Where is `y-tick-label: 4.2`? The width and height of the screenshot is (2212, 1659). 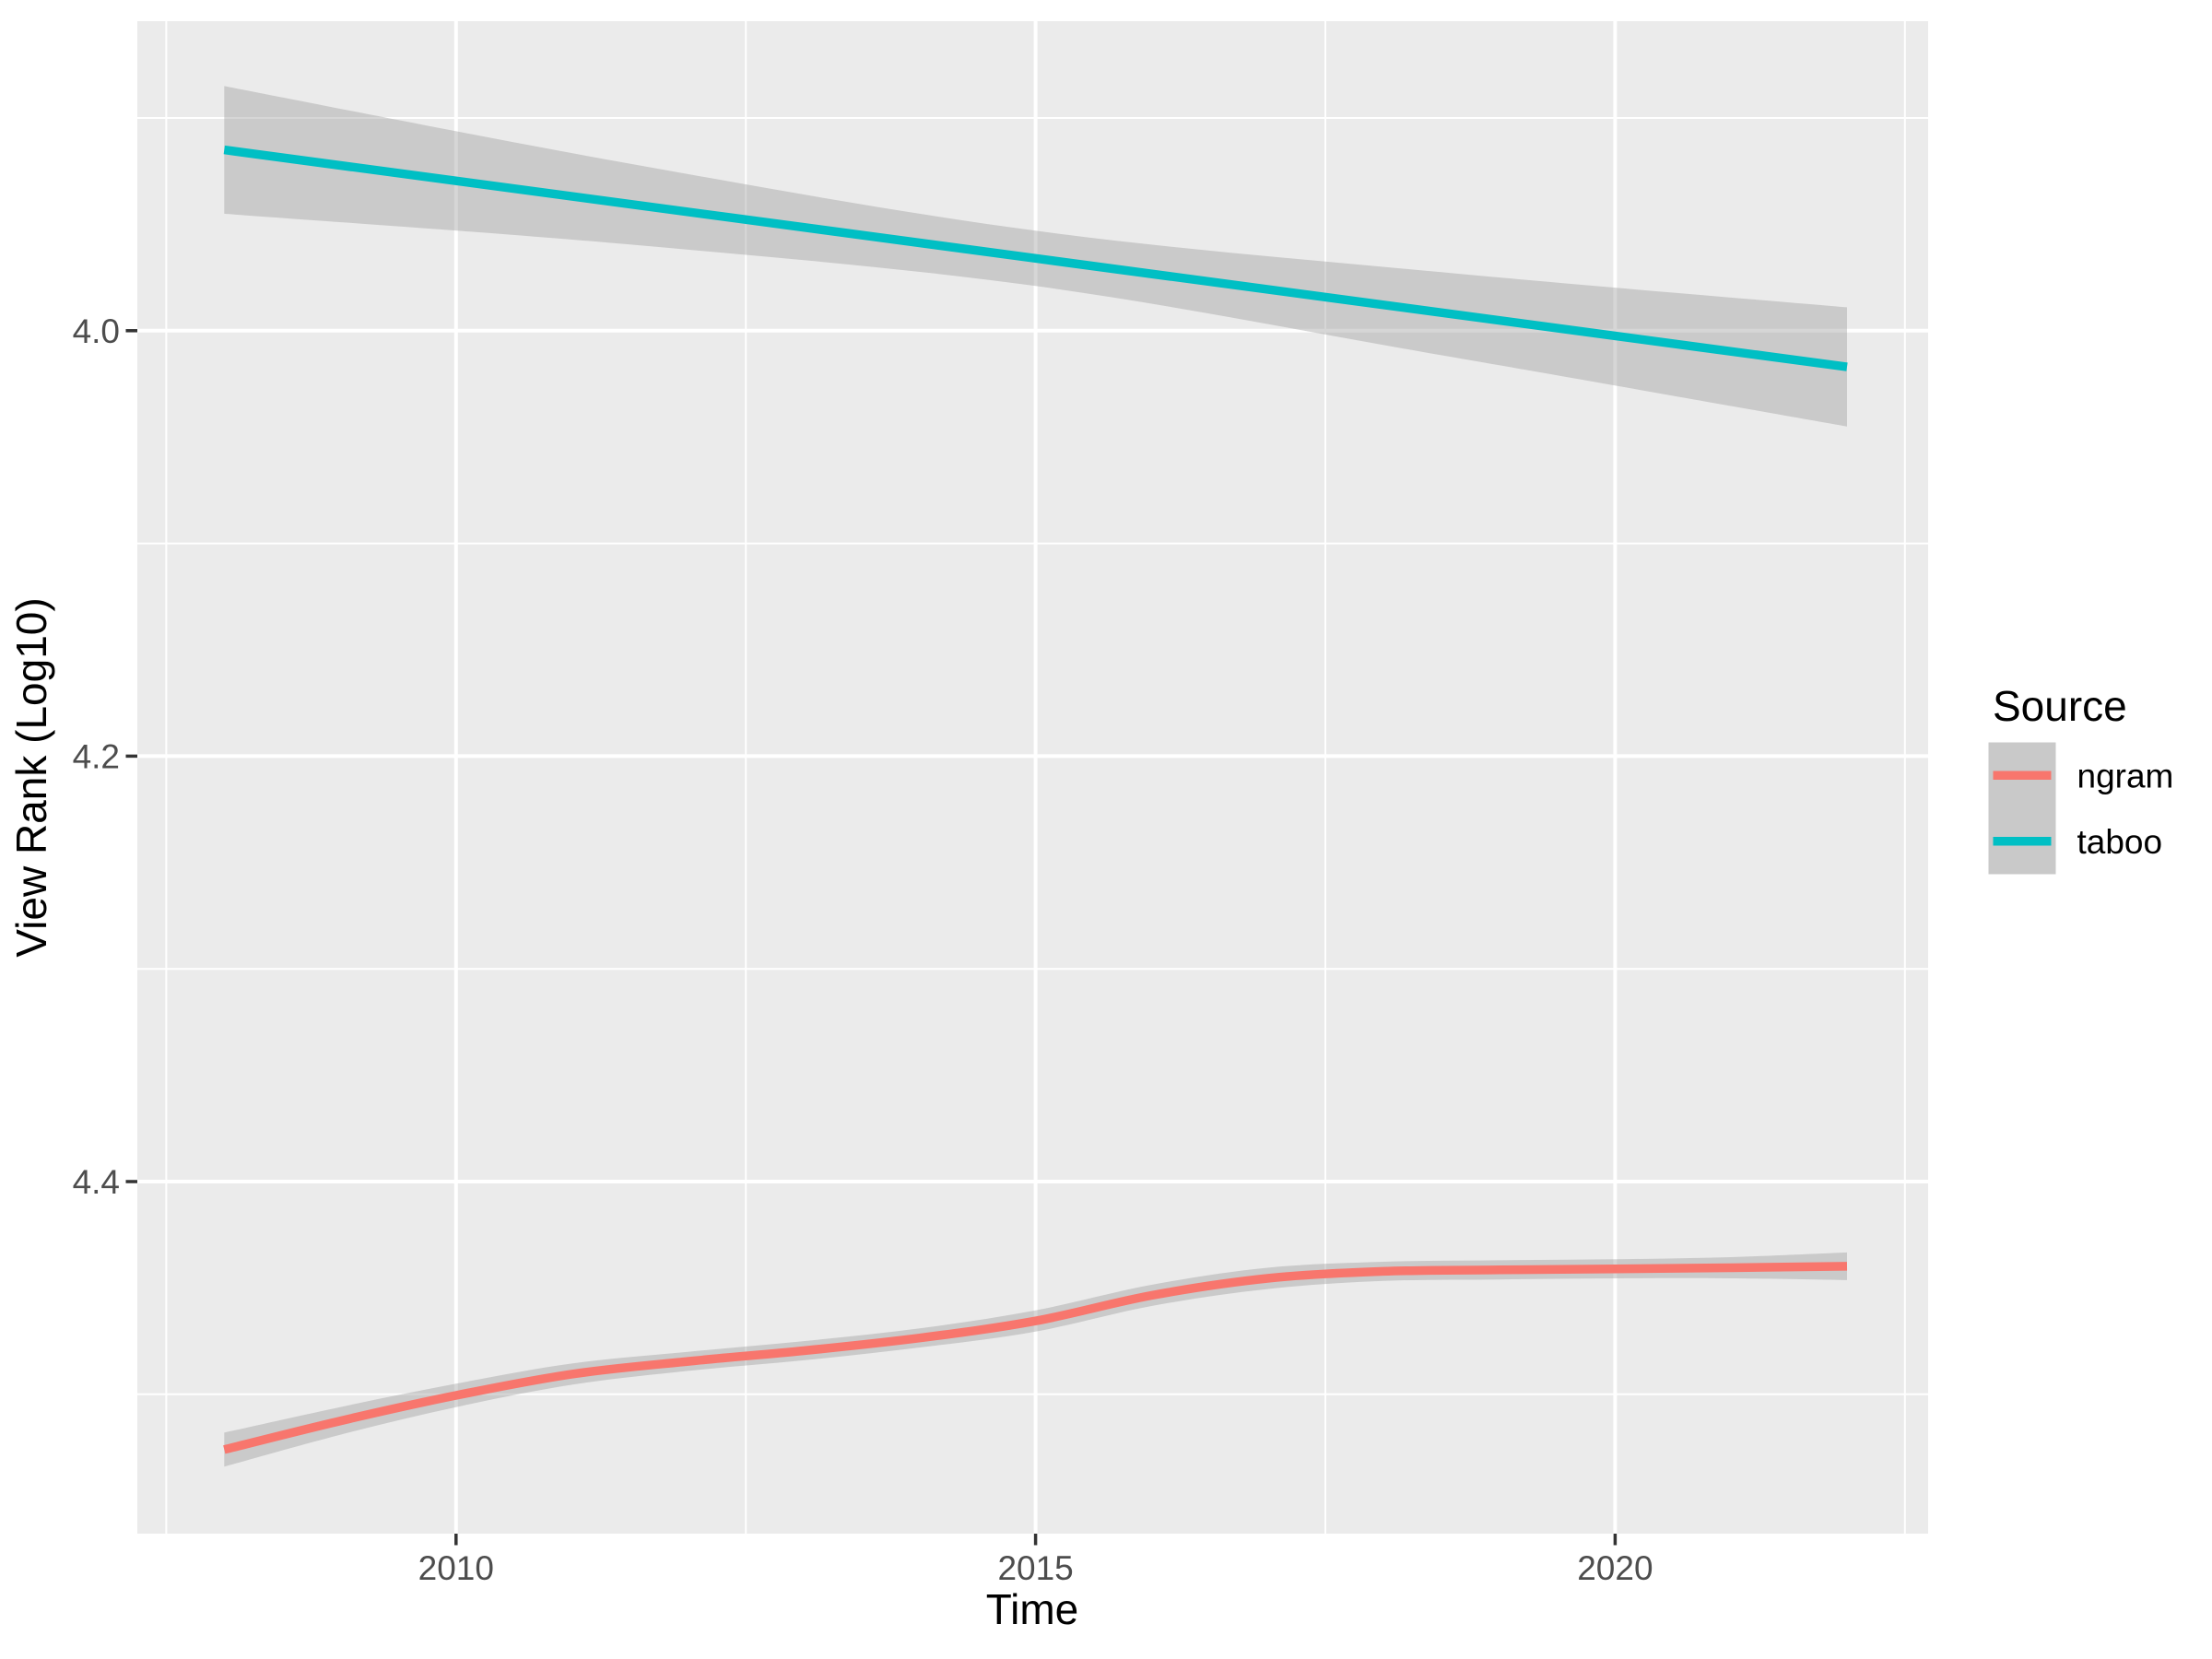 y-tick-label: 4.2 is located at coordinates (96, 756).